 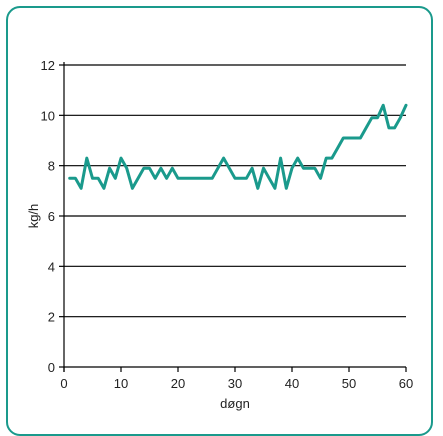 What do you see at coordinates (48, 65) in the screenshot?
I see `y-tick-label: 12` at bounding box center [48, 65].